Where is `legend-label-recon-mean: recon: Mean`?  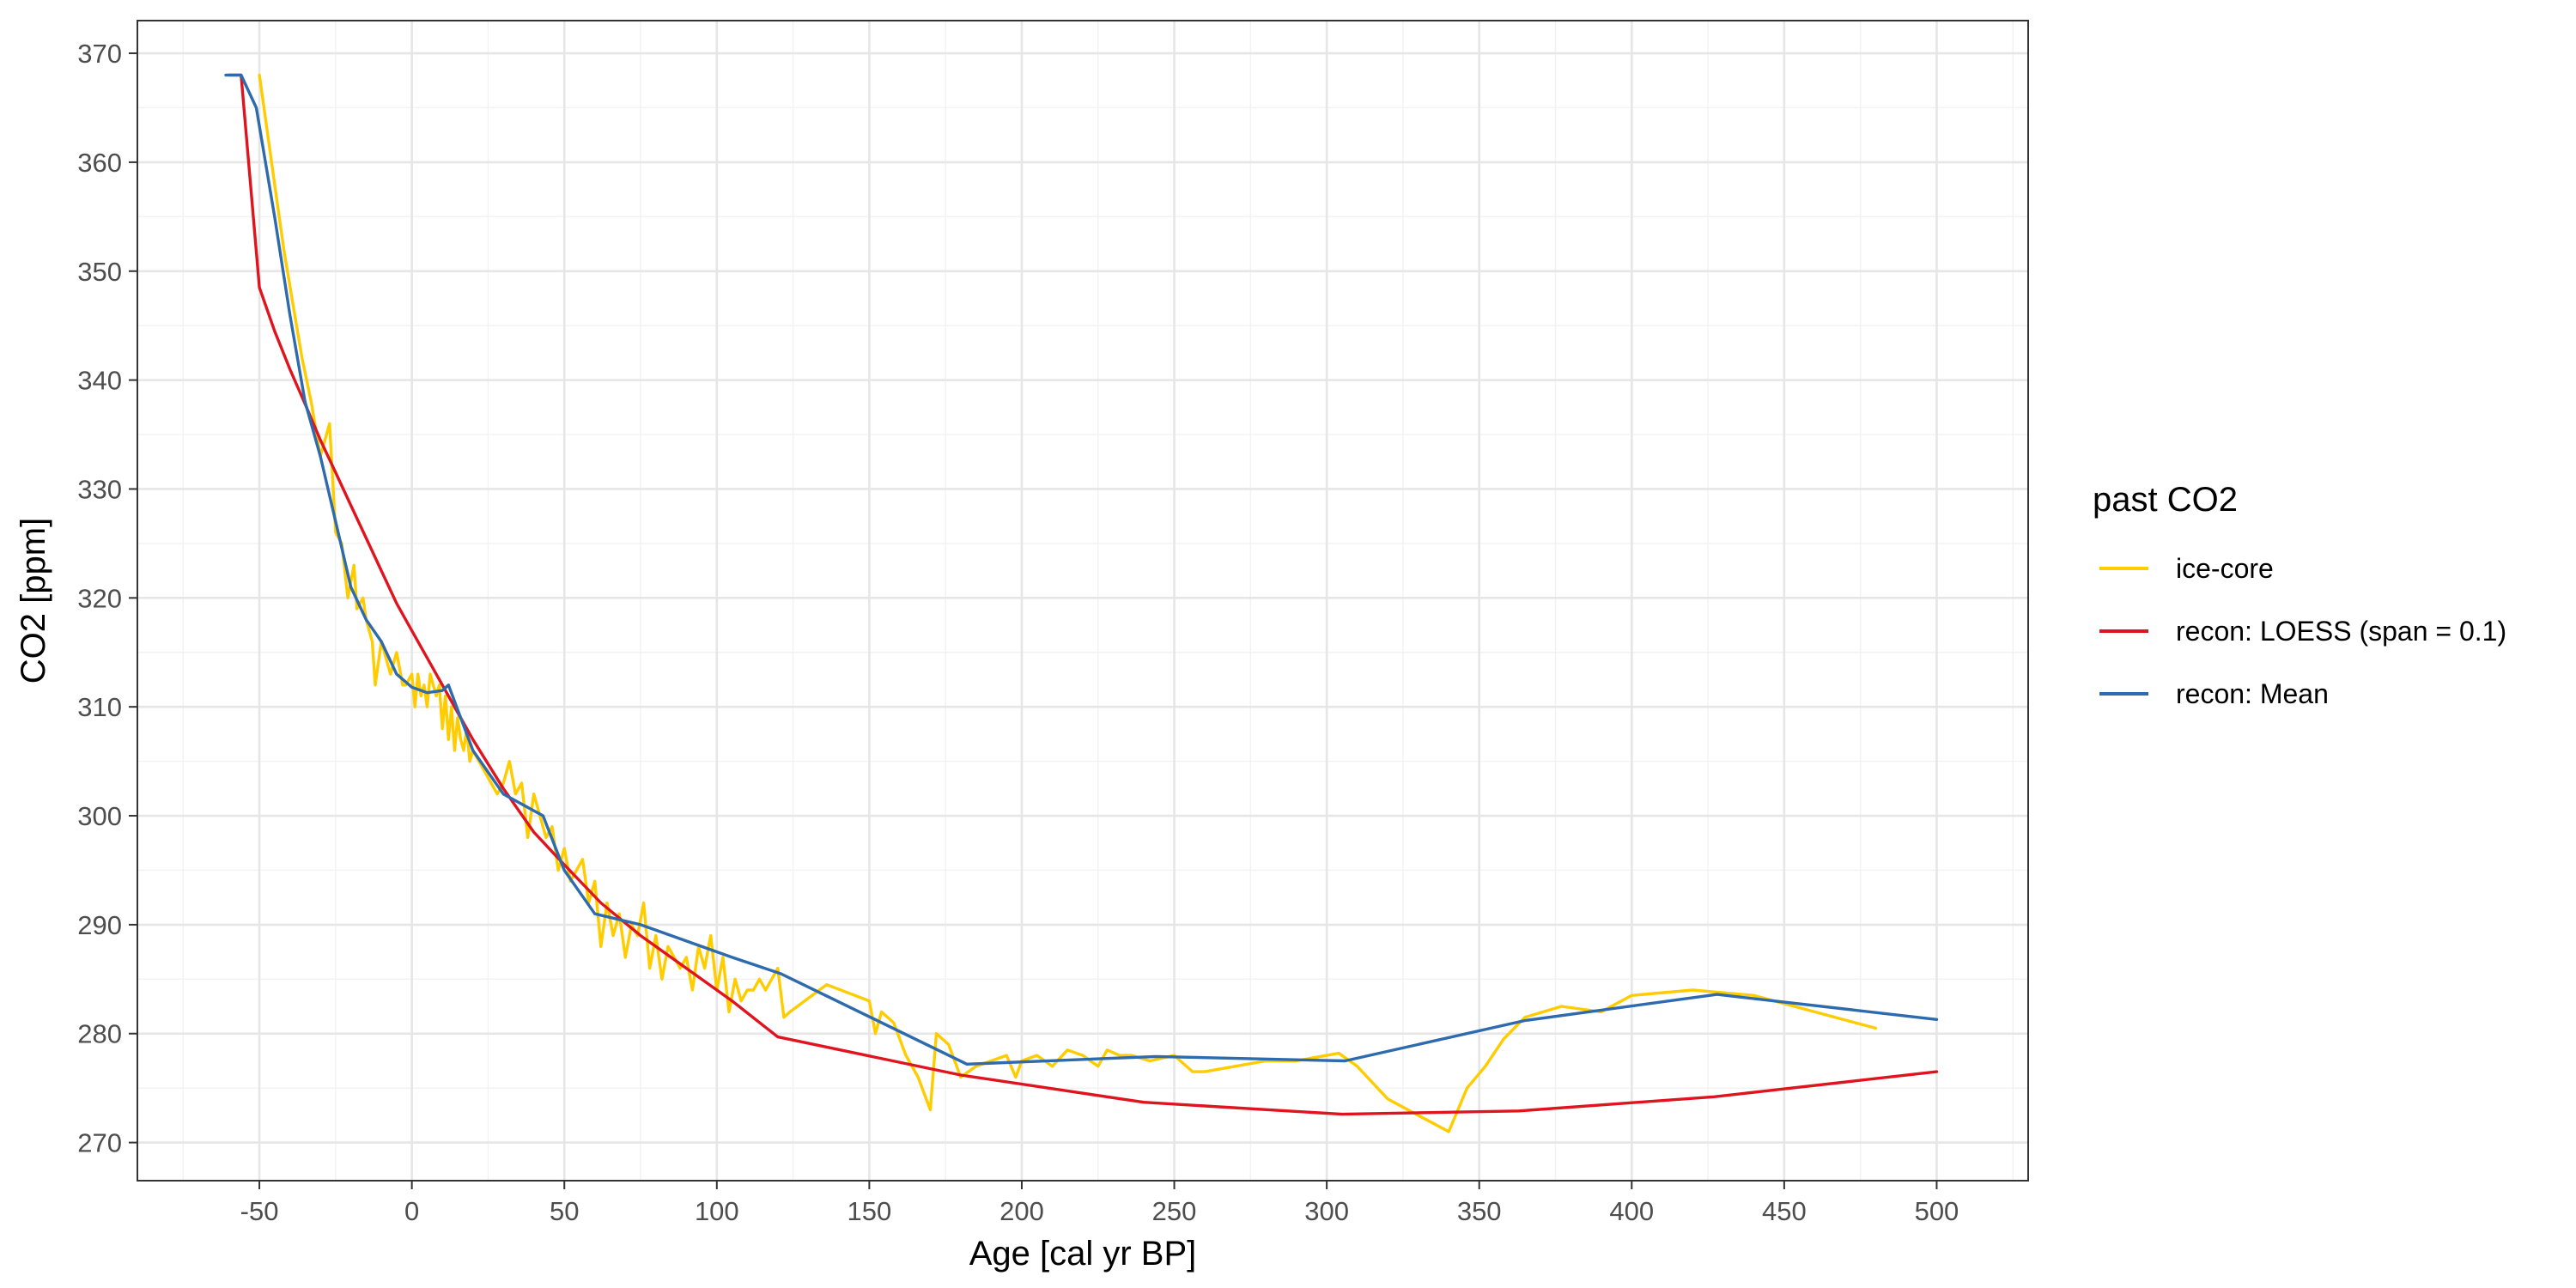
legend-label-recon-mean: recon: Mean is located at coordinates (2252, 693).